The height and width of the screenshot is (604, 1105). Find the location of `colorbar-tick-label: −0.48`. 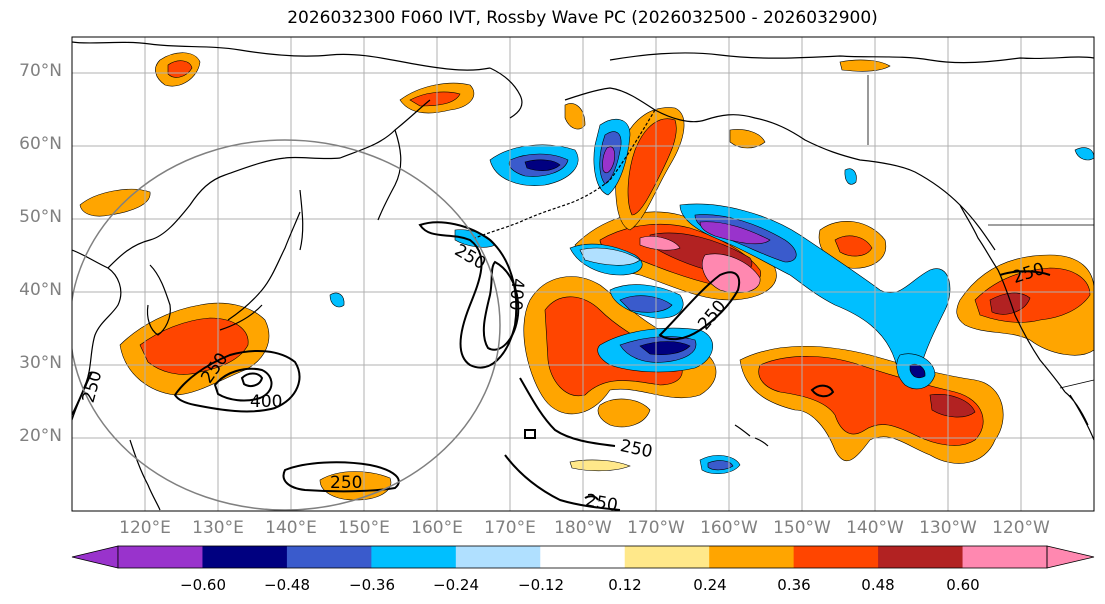

colorbar-tick-label: −0.48 is located at coordinates (287, 585).